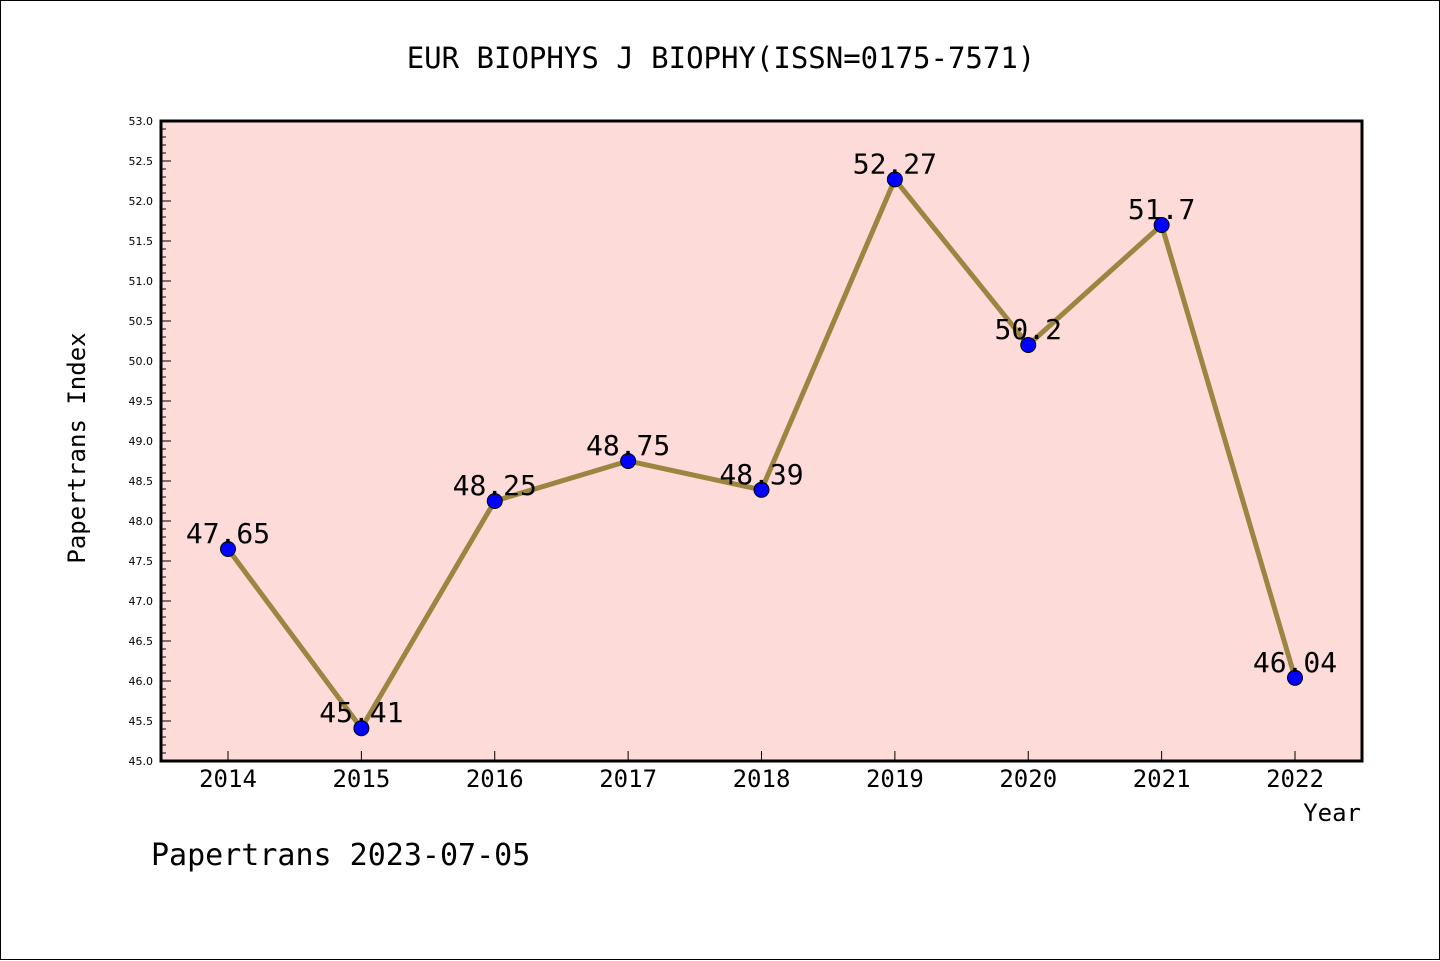 Image resolution: width=1440 pixels, height=961 pixels. Describe the element at coordinates (141, 401) in the screenshot. I see `y-tick-label: 49.5` at that location.